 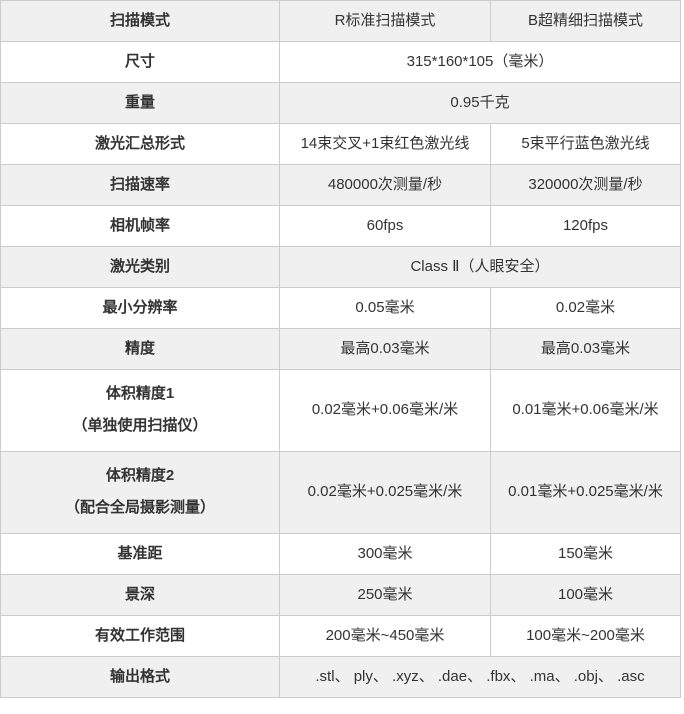 I want to click on spec-label: 相机帧率, so click(x=140, y=226).